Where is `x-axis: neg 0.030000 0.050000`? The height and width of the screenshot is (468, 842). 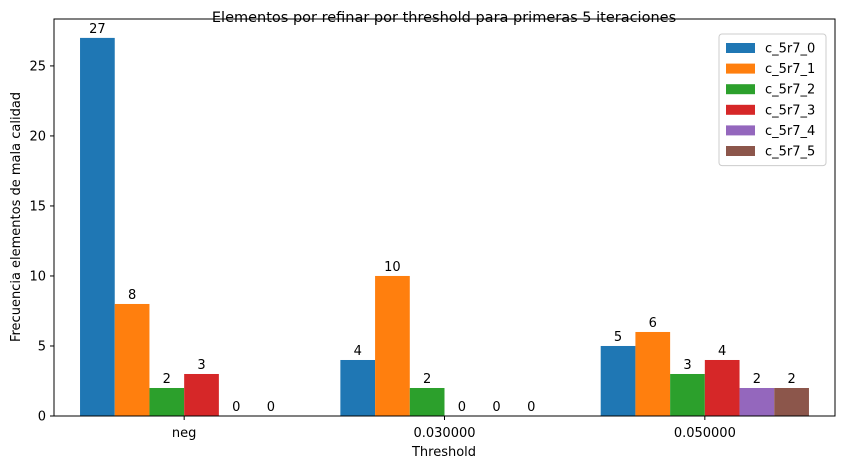
x-axis: neg 0.030000 0.050000 is located at coordinates (454, 428).